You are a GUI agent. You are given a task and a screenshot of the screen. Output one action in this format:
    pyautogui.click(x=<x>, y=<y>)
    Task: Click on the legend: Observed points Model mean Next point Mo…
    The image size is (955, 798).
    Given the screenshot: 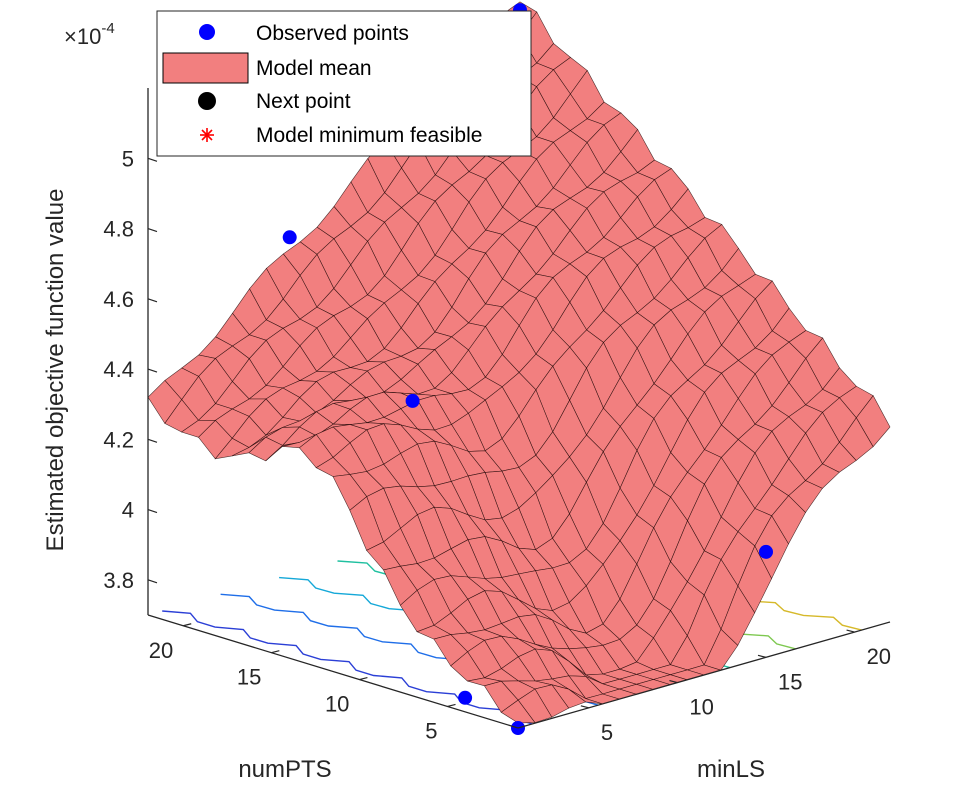 What is the action you would take?
    pyautogui.click(x=344, y=83)
    